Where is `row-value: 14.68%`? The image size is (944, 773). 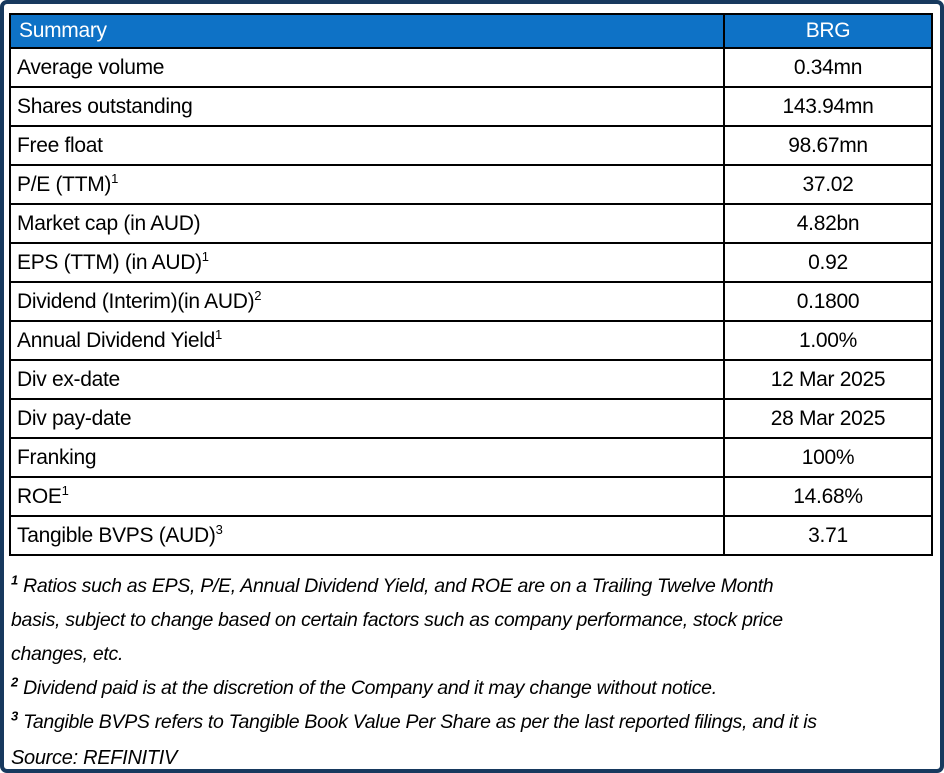
row-value: 14.68% is located at coordinates (828, 496).